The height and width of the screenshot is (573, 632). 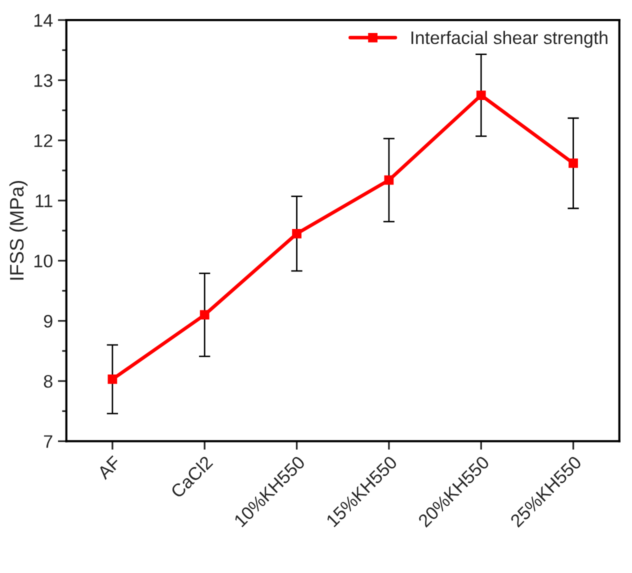 What do you see at coordinates (44, 201) in the screenshot?
I see `y-tick-label: 11` at bounding box center [44, 201].